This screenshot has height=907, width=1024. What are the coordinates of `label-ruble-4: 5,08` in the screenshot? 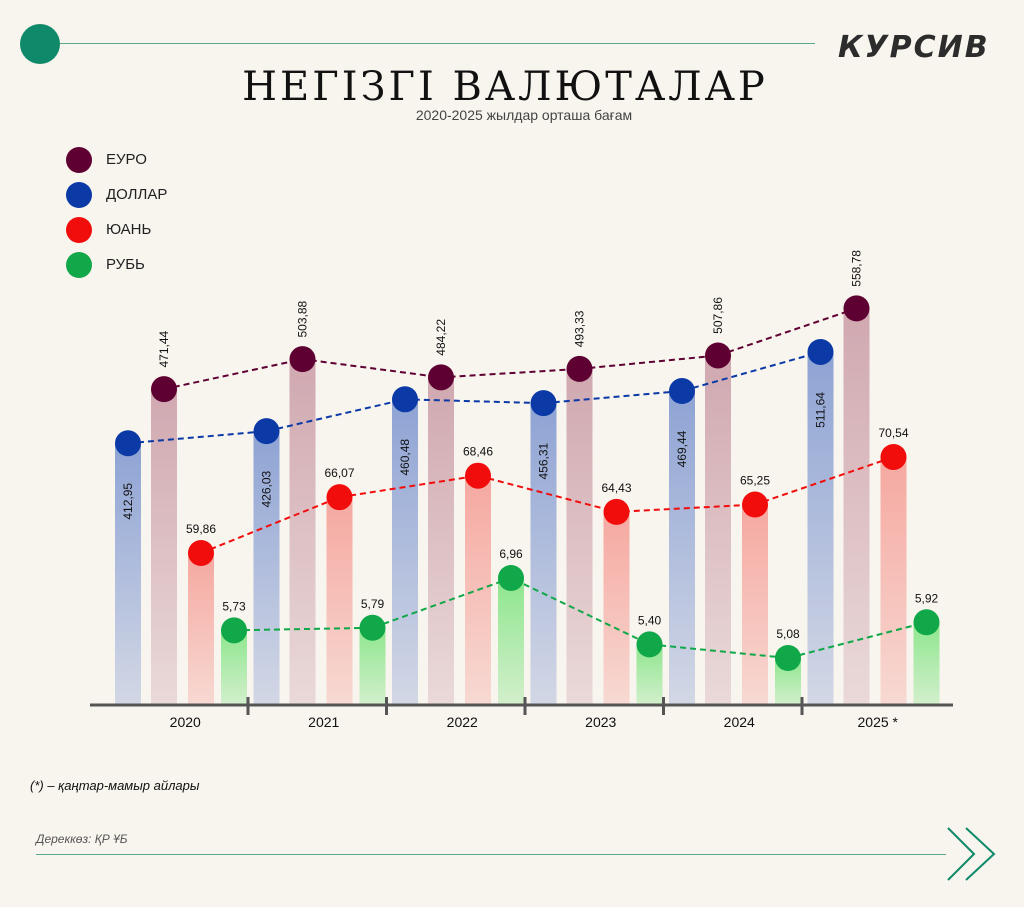 It's located at (788, 634).